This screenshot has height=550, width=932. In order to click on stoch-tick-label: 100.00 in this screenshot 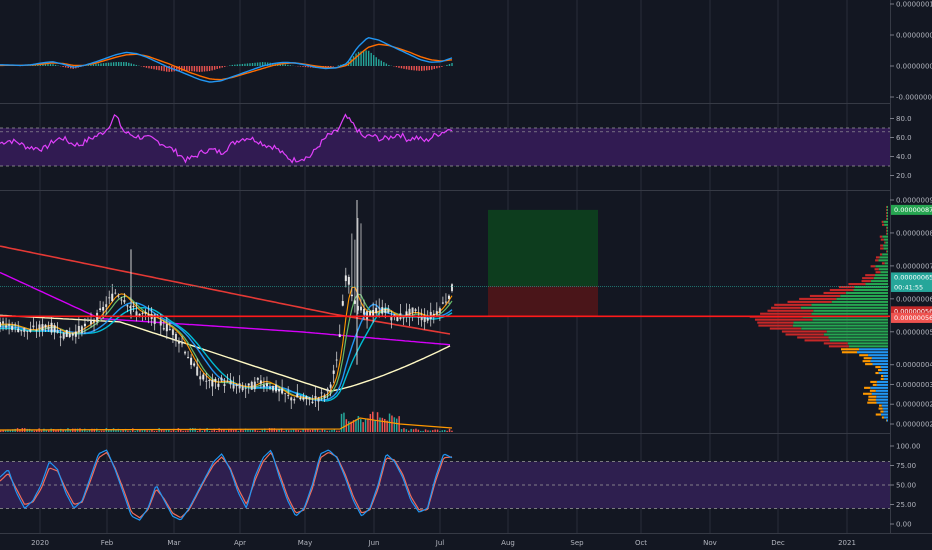, I will do `click(908, 447)`.